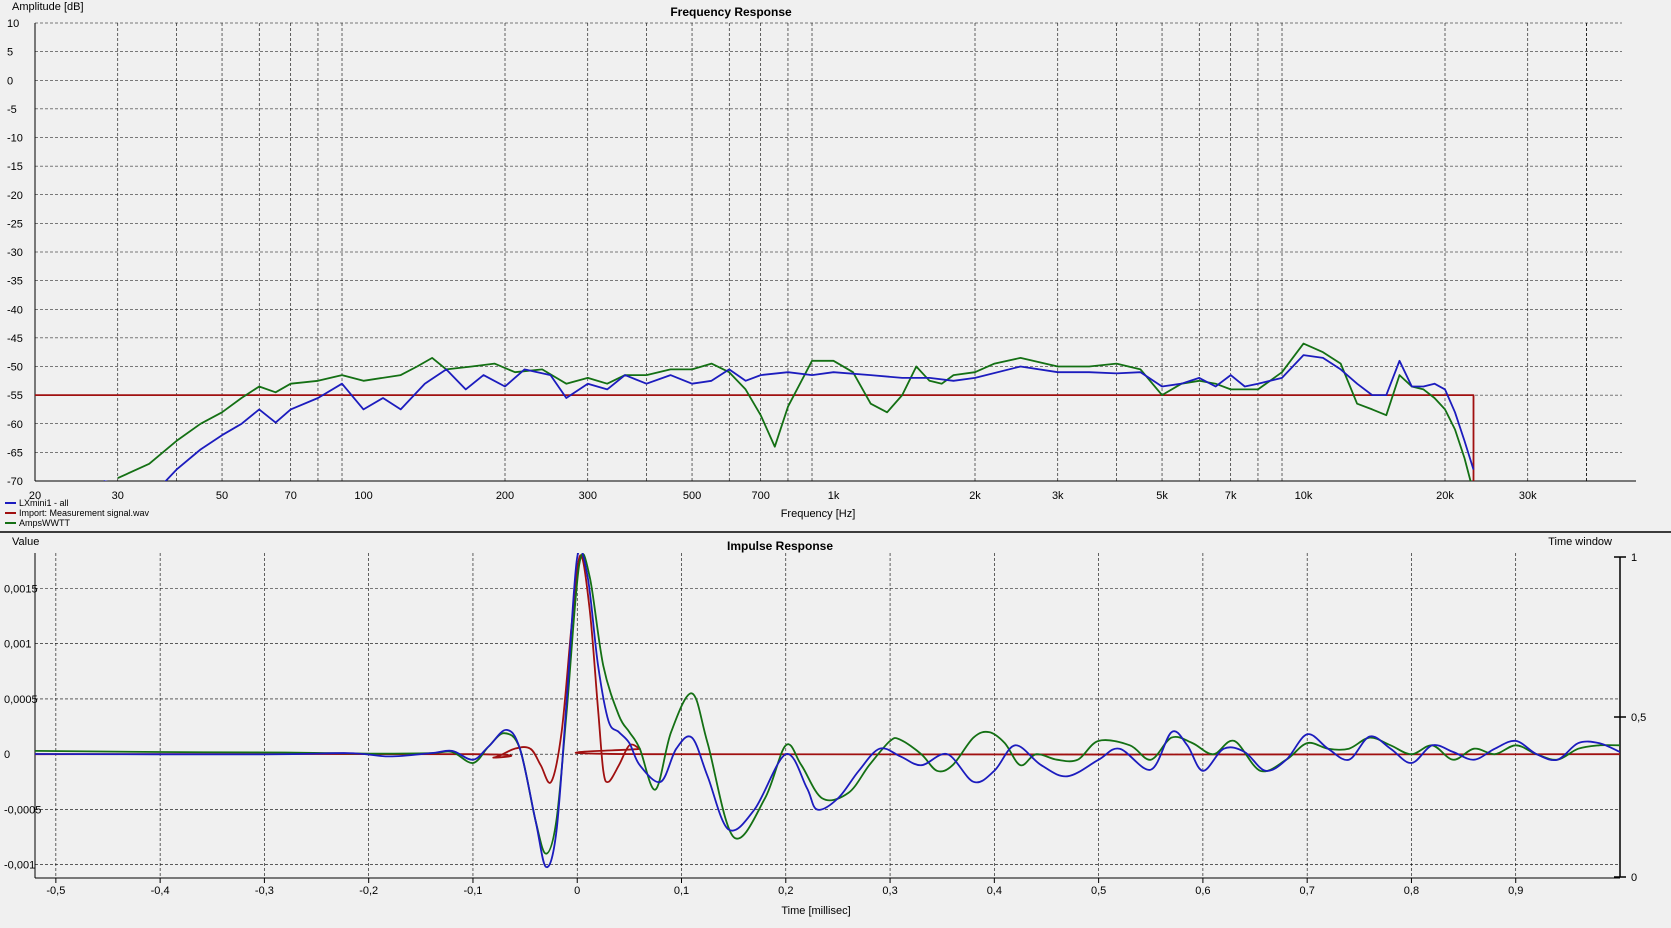 The width and height of the screenshot is (1671, 928). I want to click on fr-x-tick-label: 300, so click(588, 496).